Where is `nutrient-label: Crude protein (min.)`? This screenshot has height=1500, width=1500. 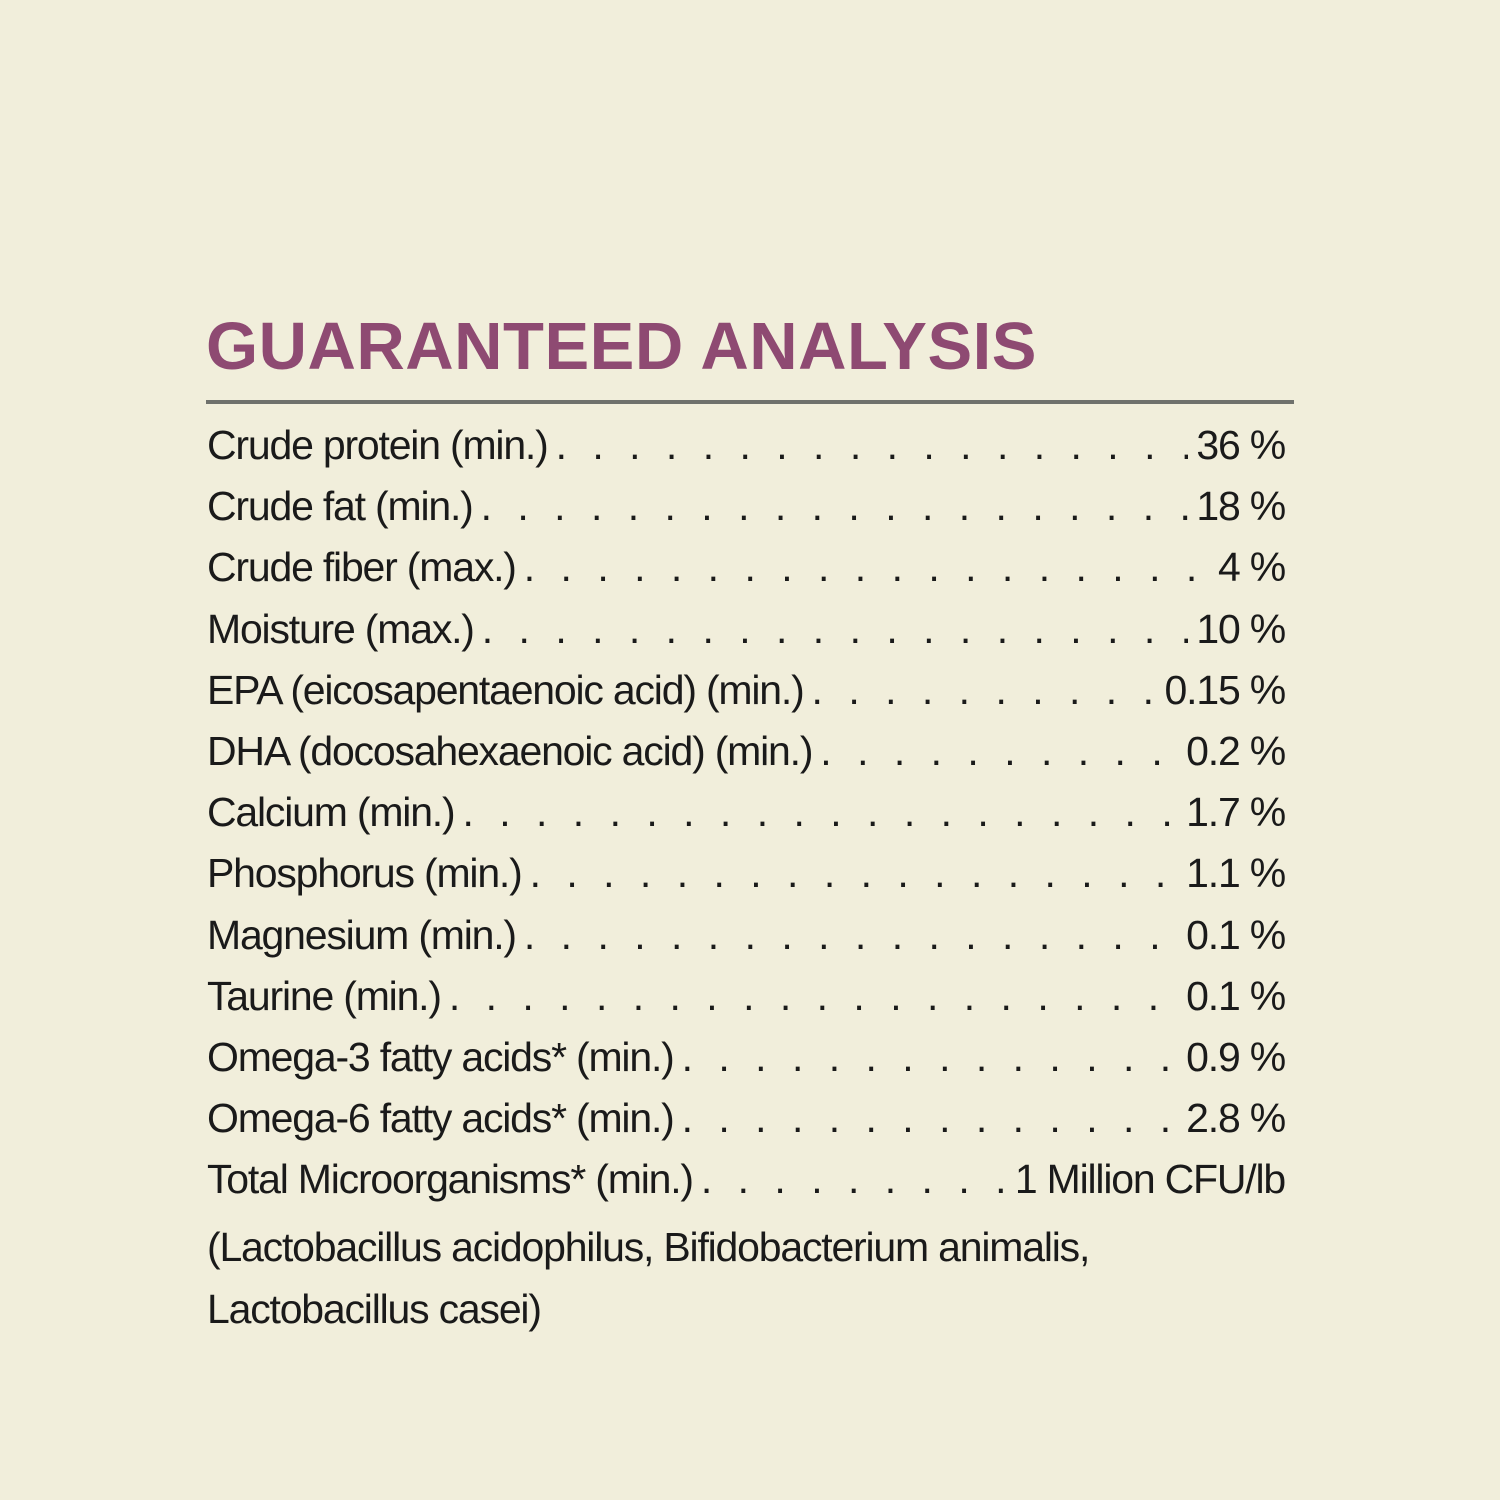 nutrient-label: Crude protein (min.) is located at coordinates (378, 445).